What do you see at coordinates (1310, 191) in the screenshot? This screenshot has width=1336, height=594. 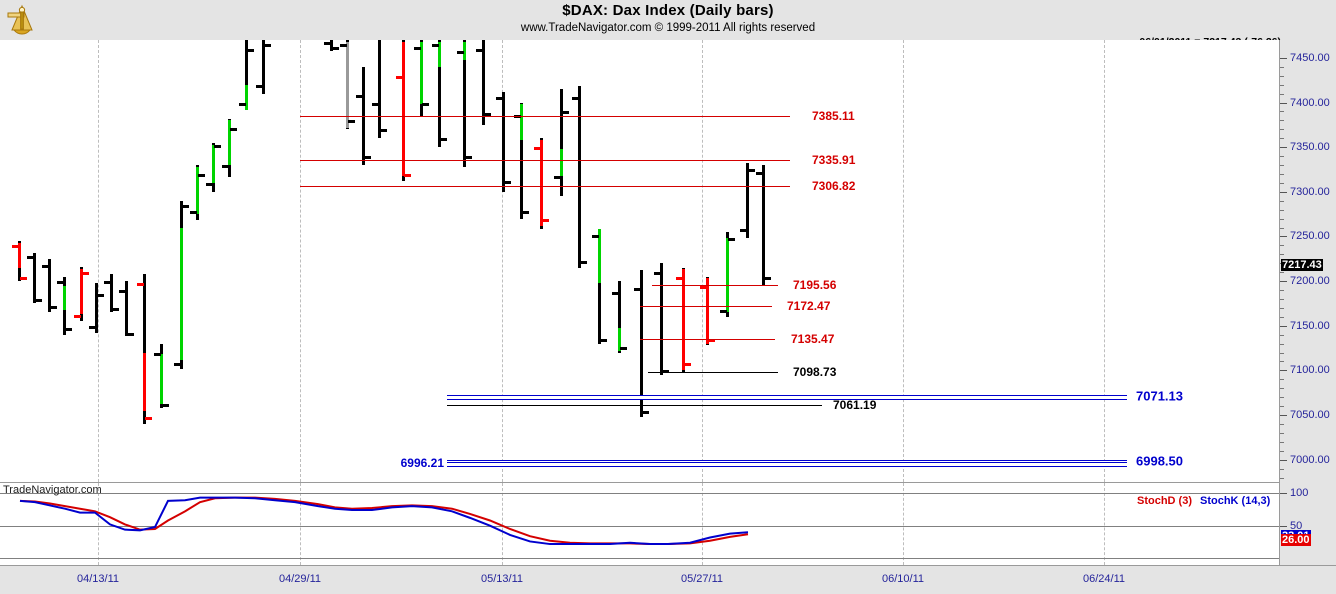 I see `price-axis-label: 7300.00` at bounding box center [1310, 191].